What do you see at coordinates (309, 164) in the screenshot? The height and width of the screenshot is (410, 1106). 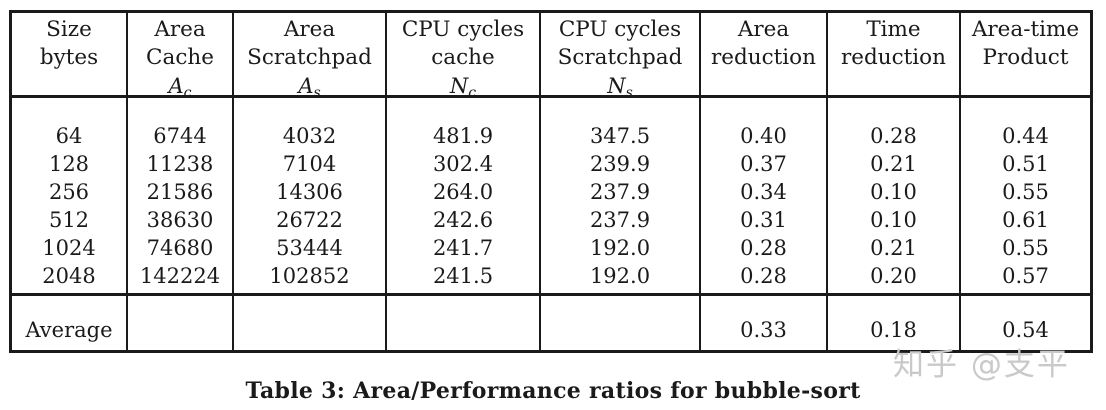 I see `cell-value: 7104` at bounding box center [309, 164].